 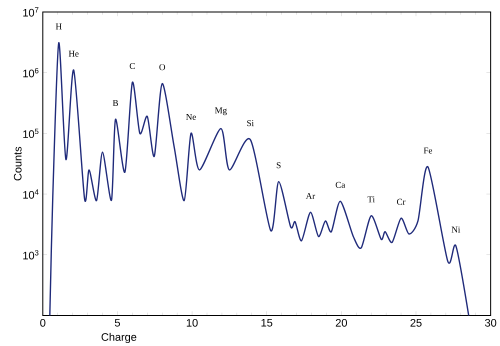 What do you see at coordinates (278, 165) in the screenshot?
I see `annotation: S` at bounding box center [278, 165].